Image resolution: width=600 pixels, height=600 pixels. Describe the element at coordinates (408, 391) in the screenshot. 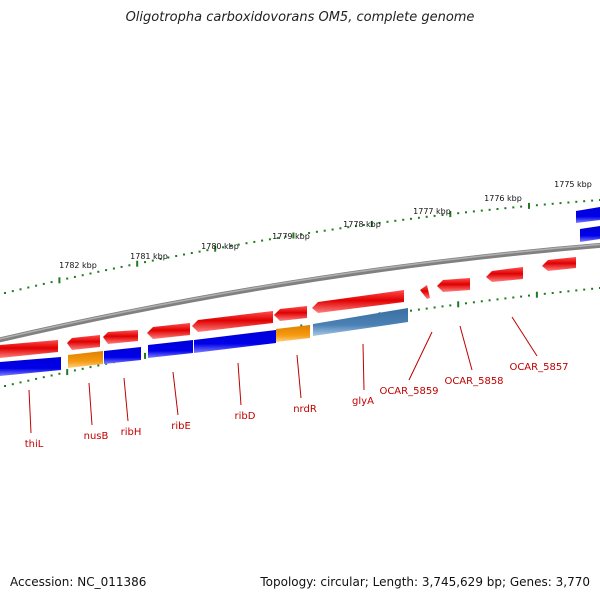

I see `gene-label-ocar5859: OCAR_5859` at that location.